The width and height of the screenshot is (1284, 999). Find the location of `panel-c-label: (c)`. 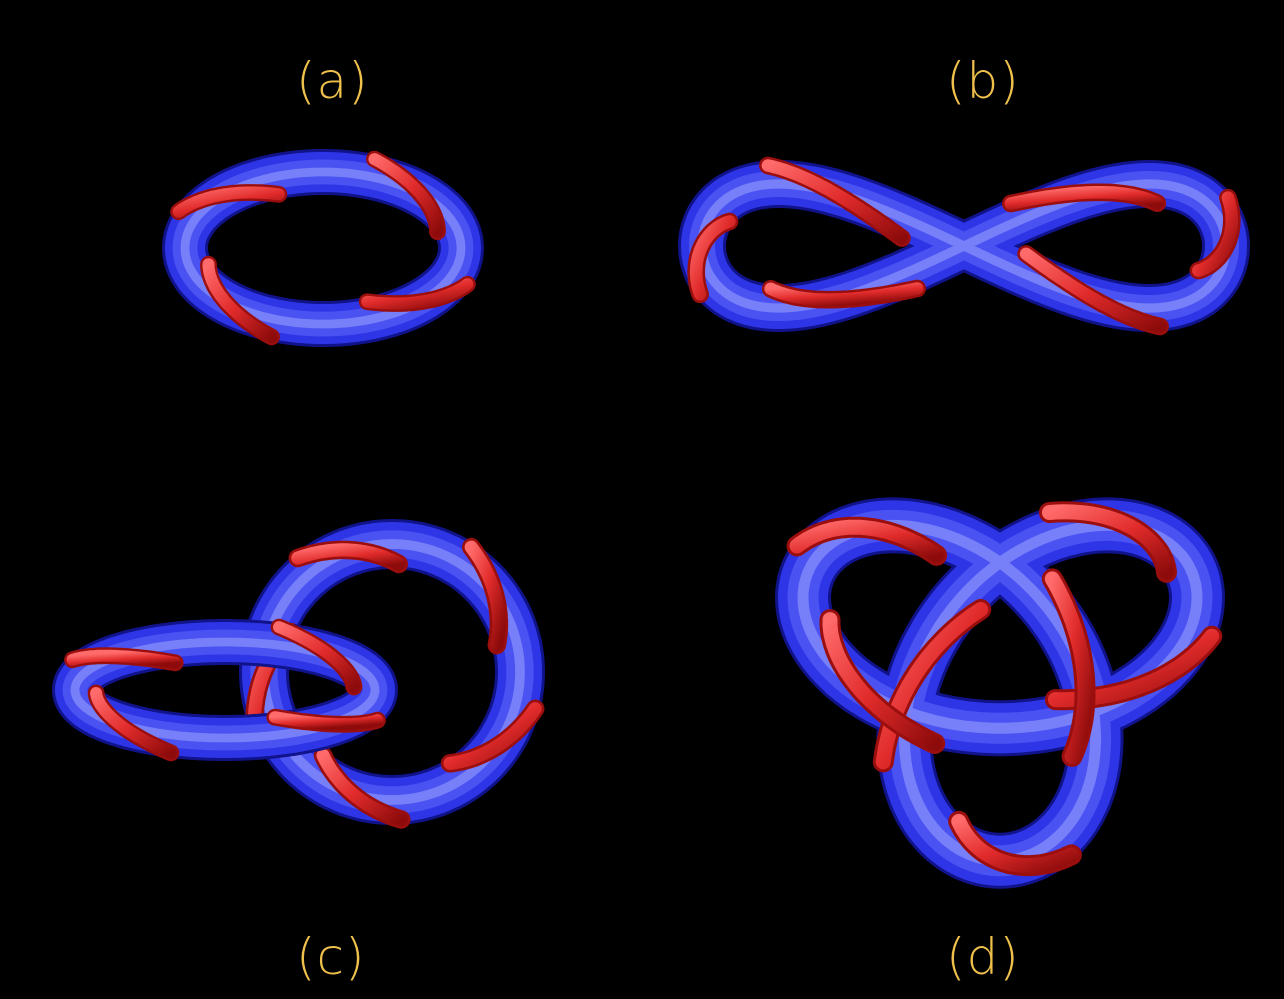

panel-c-label: (c) is located at coordinates (331, 957).